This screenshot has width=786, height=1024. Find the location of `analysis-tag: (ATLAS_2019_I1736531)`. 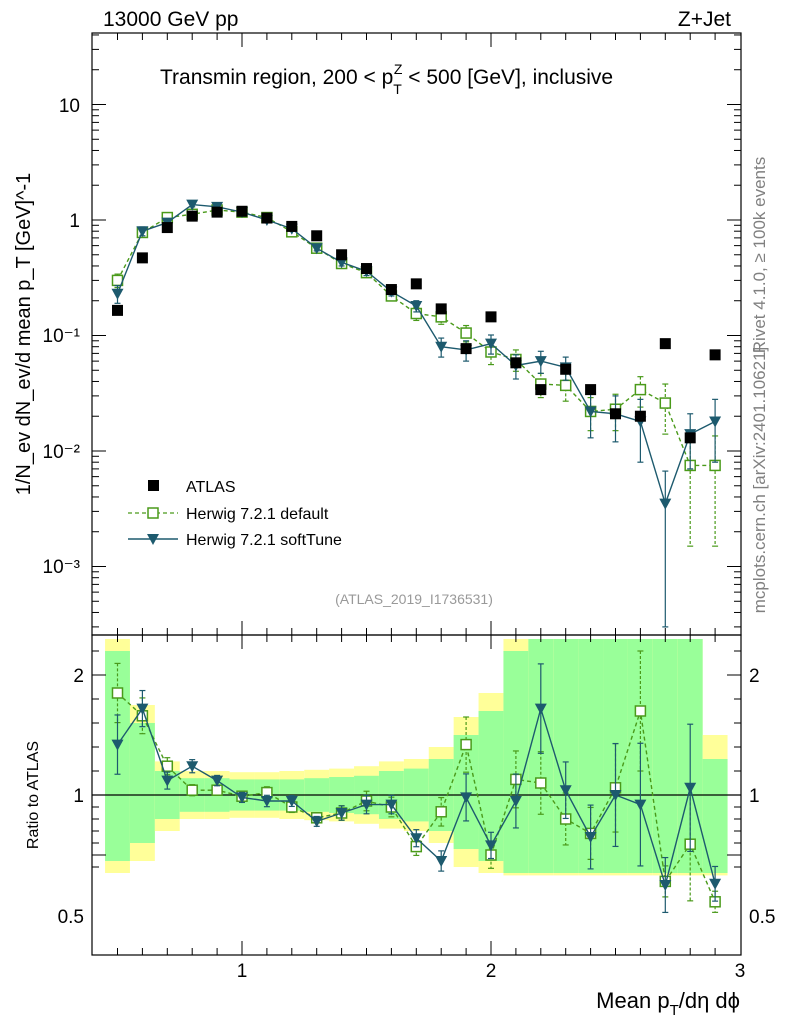

analysis-tag: (ATLAS_2019_I1736531) is located at coordinates (414, 599).